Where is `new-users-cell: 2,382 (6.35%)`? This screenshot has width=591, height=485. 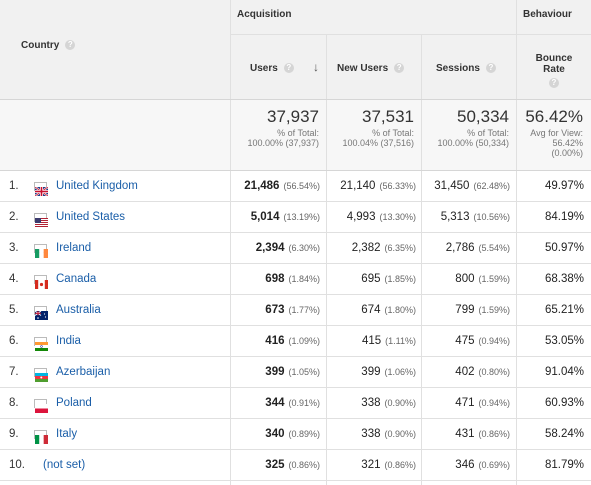
new-users-cell: 2,382 (6.35%) is located at coordinates (371, 248).